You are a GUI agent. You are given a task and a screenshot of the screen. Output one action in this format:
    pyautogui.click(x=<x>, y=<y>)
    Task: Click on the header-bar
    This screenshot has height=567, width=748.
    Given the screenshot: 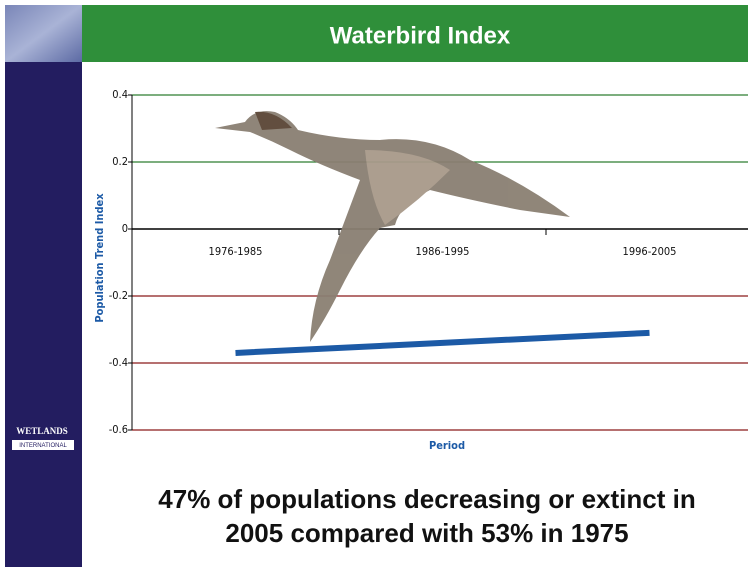 What is the action you would take?
    pyautogui.click(x=415, y=33)
    